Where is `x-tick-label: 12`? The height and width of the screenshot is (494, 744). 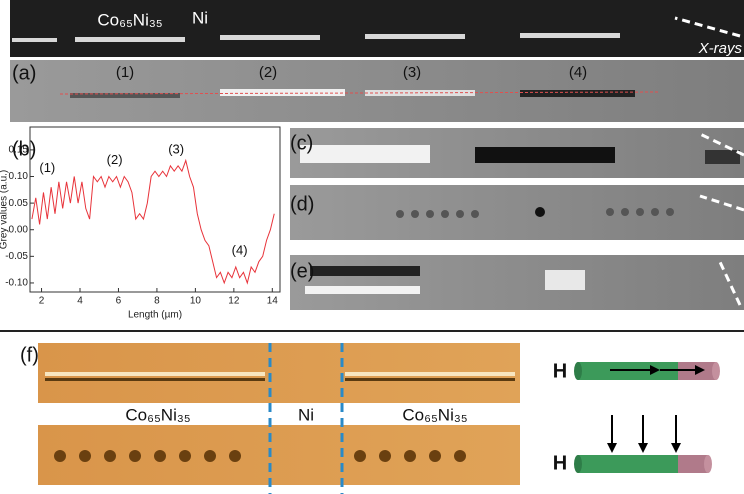
x-tick-label: 12 is located at coordinates (234, 301).